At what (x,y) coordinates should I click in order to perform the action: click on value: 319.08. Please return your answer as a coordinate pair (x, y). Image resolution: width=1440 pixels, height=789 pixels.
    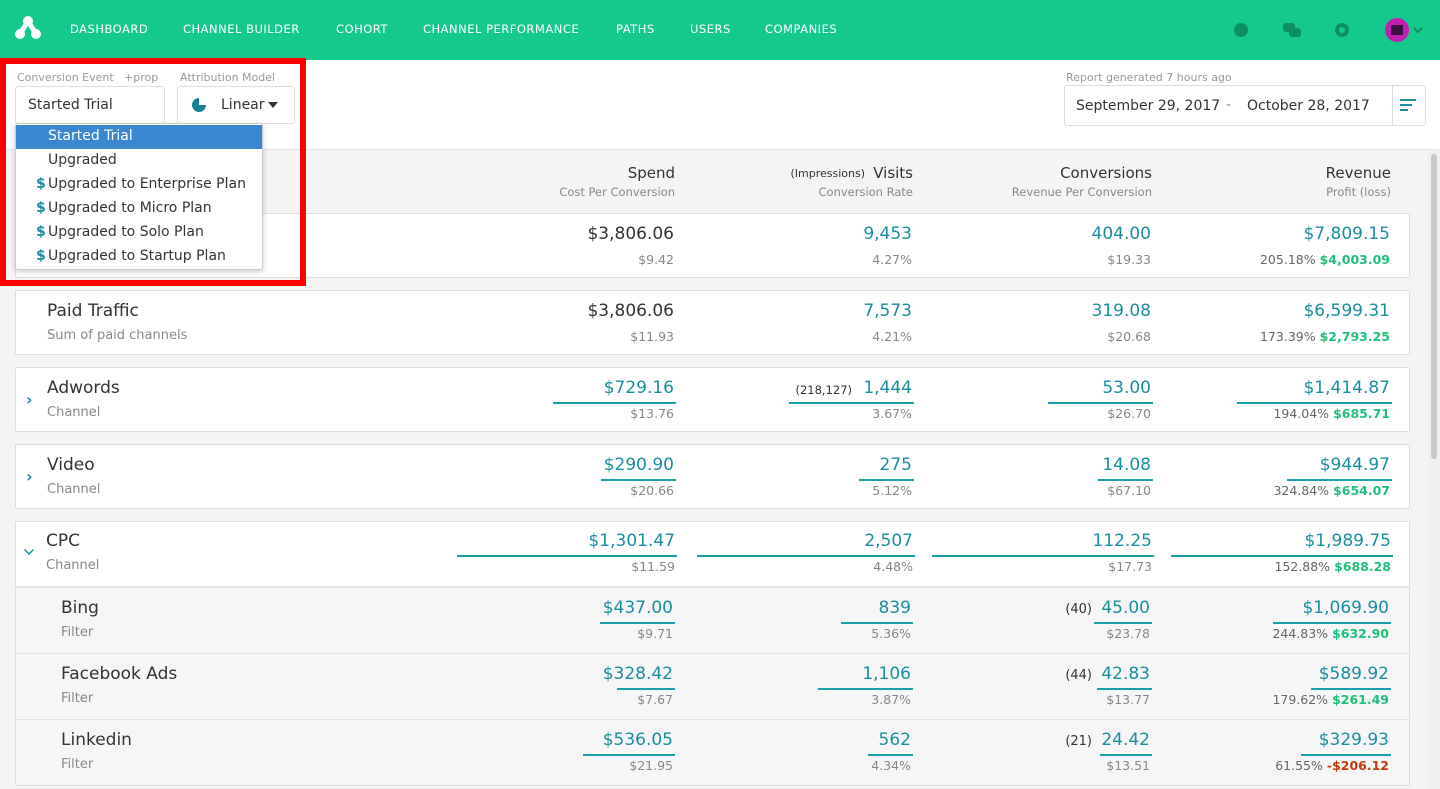
    Looking at the image, I should click on (1121, 311).